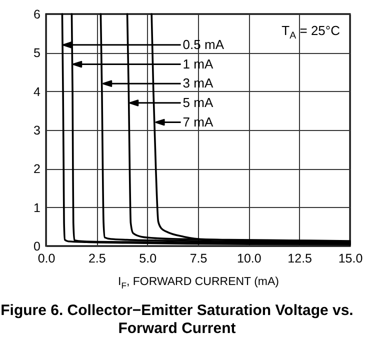  Describe the element at coordinates (177, 320) in the screenshot. I see `text: Figure 6. Collector−Emitter Saturation Voltage vs. Forward Current` at that location.